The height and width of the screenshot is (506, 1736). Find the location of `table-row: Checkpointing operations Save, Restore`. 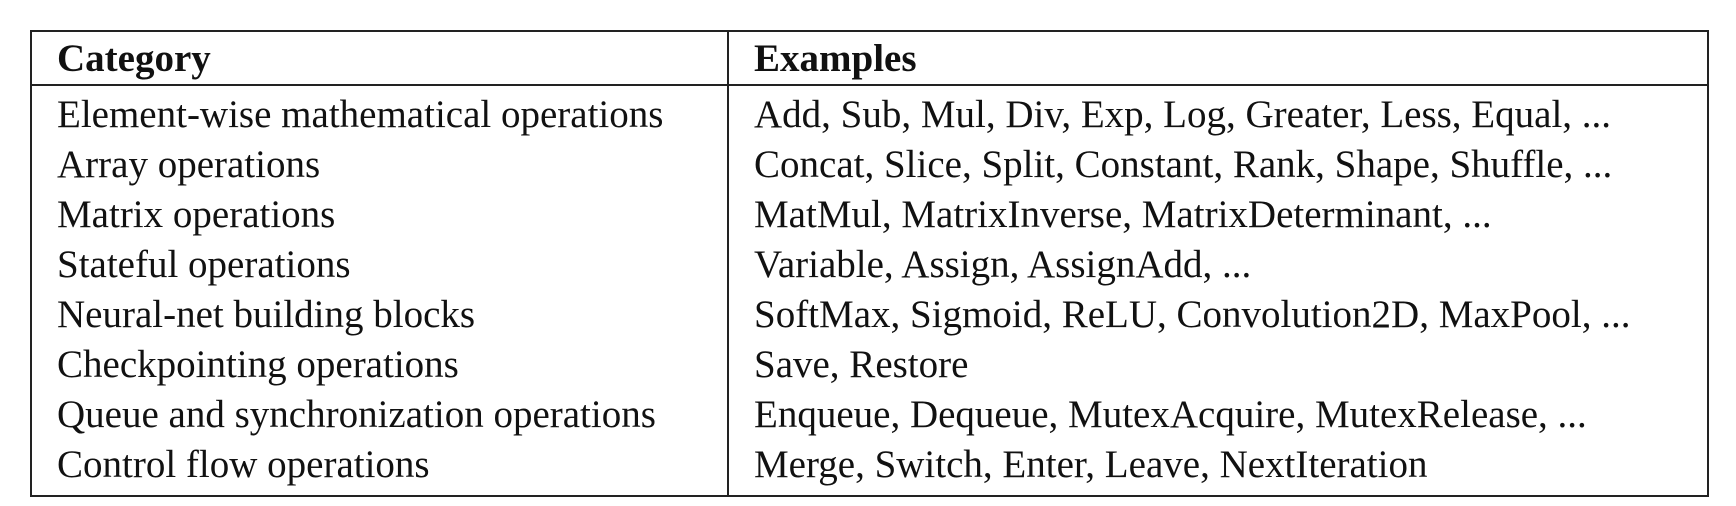

table-row: Checkpointing operations Save, Restore is located at coordinates (869, 364).